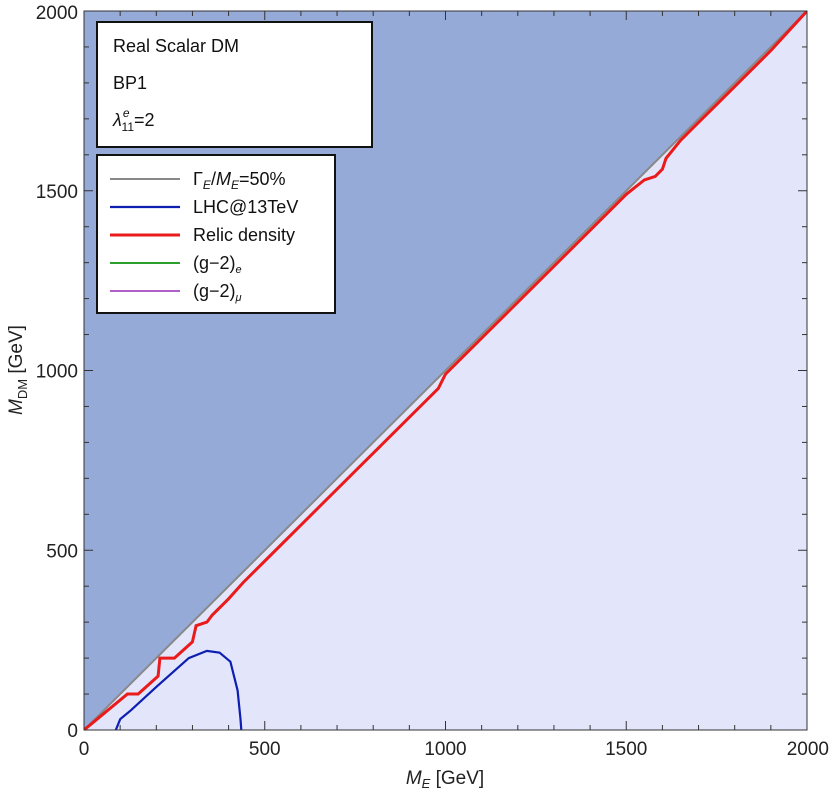 The width and height of the screenshot is (830, 794). What do you see at coordinates (57, 13) in the screenshot?
I see `y-tick-label: 2000` at bounding box center [57, 13].